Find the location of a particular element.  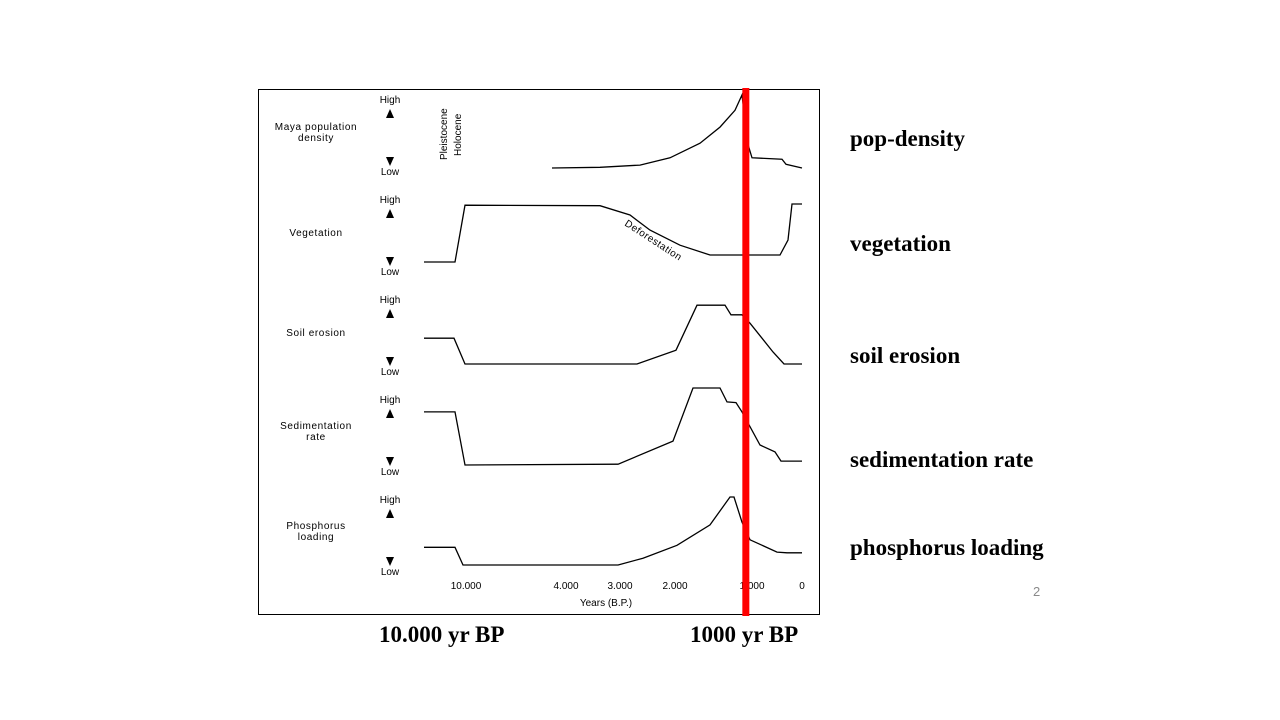

x-tick-label: 0 is located at coordinates (802, 586).